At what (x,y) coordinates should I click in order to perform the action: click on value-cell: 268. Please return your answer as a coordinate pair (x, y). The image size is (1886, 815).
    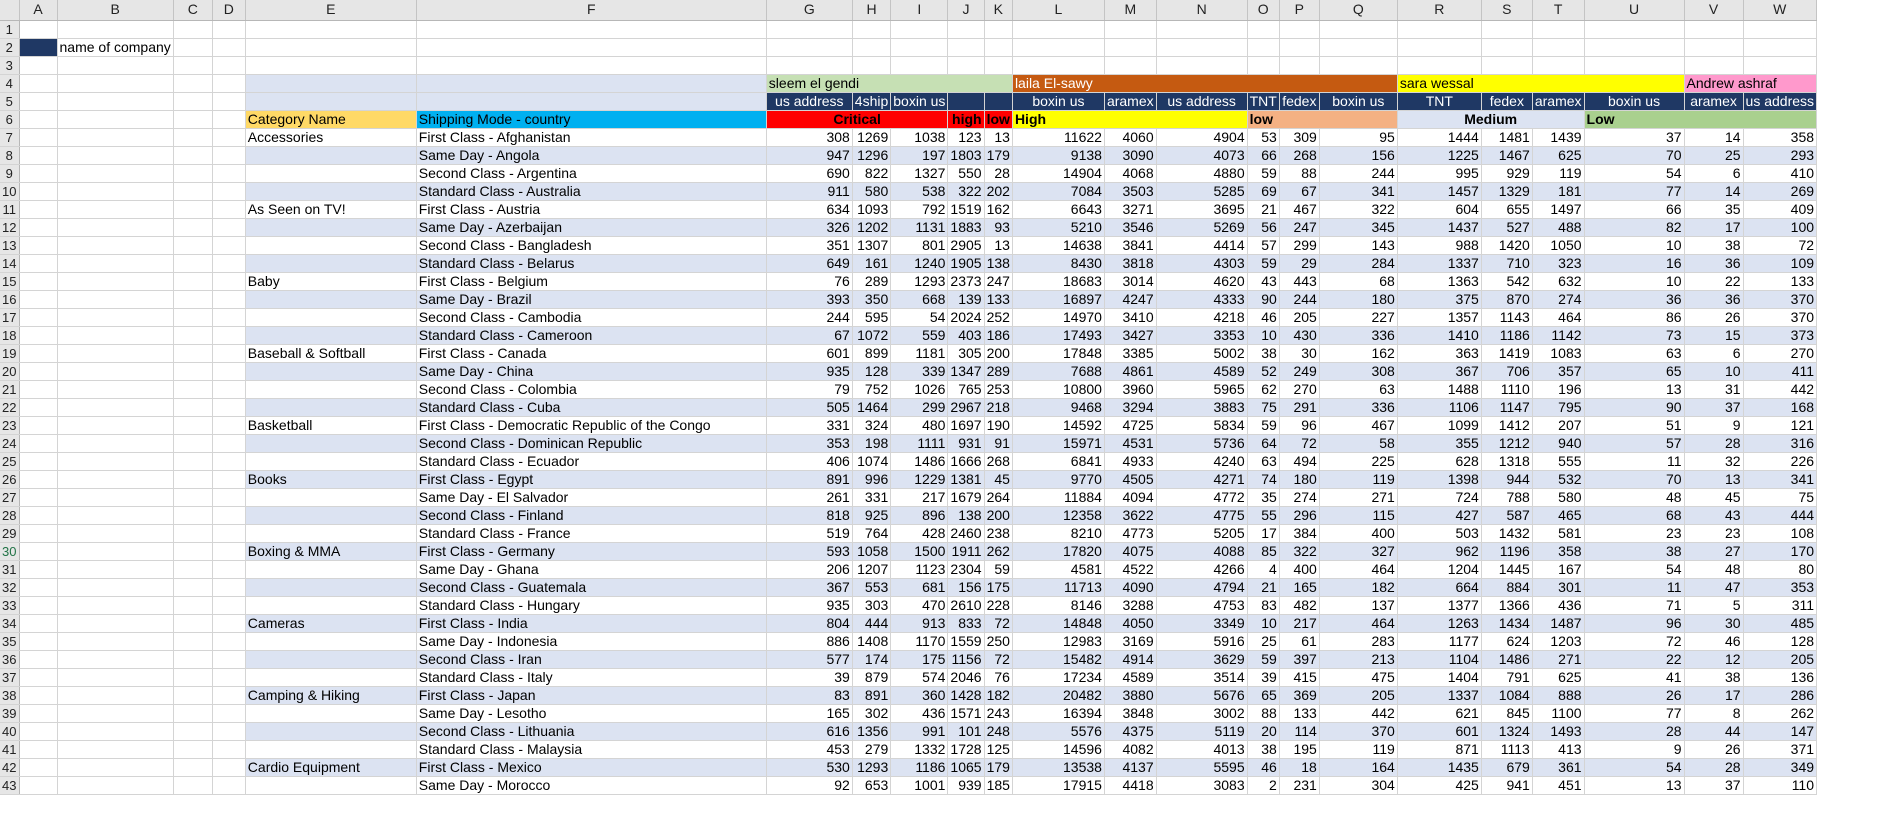
    Looking at the image, I should click on (998, 461).